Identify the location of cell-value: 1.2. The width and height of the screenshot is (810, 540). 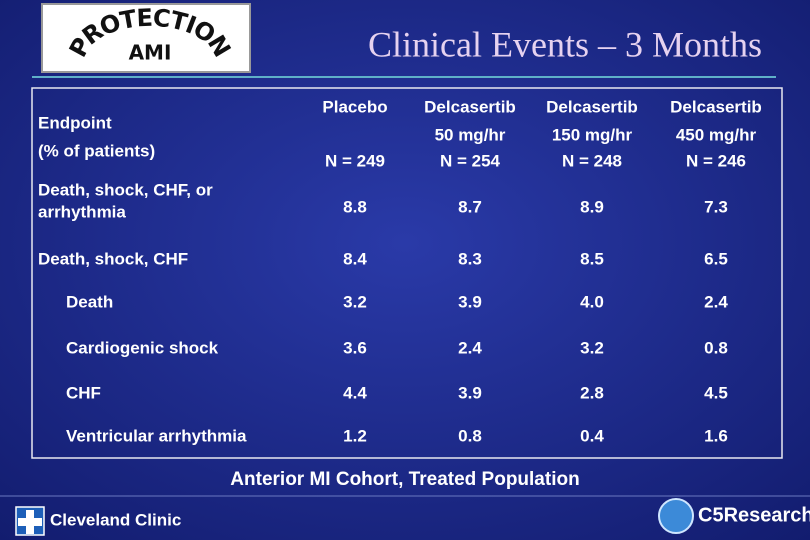
(355, 435).